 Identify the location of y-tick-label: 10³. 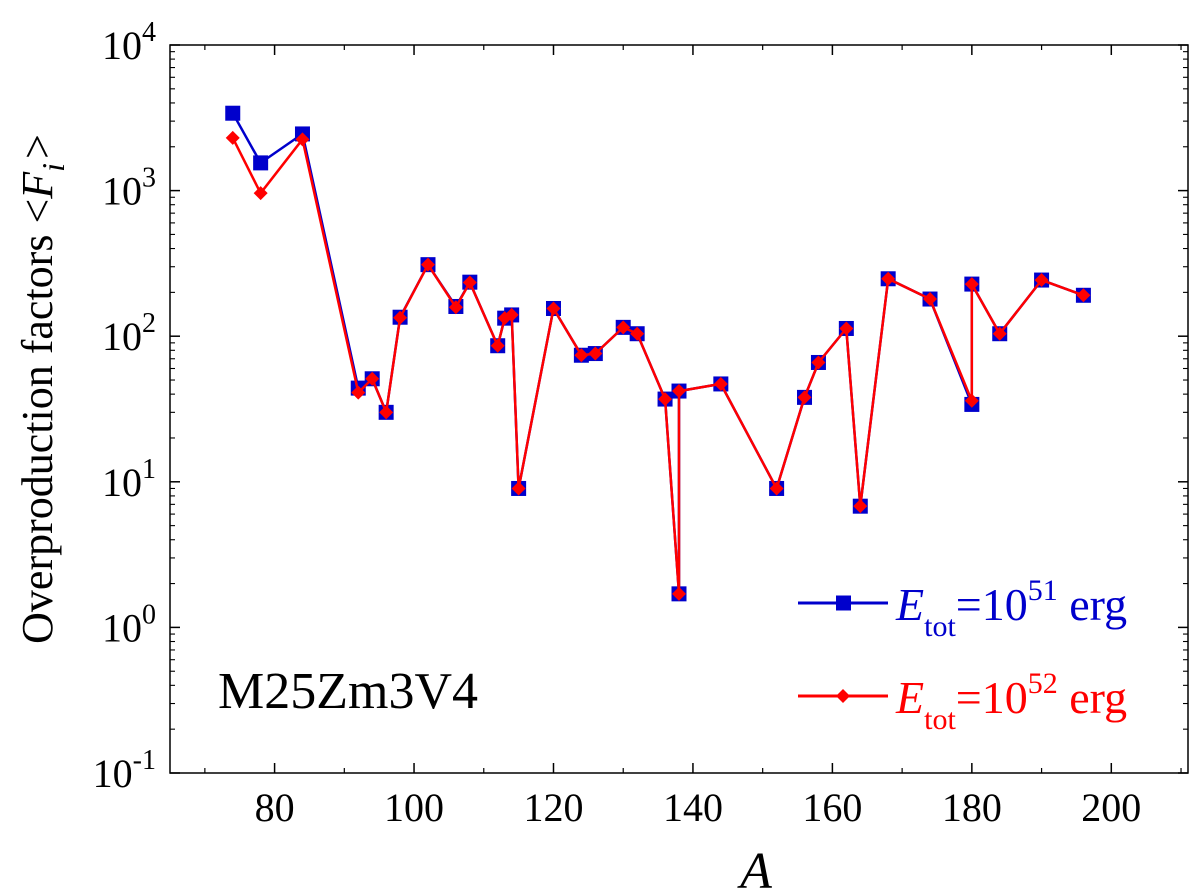
(129, 188).